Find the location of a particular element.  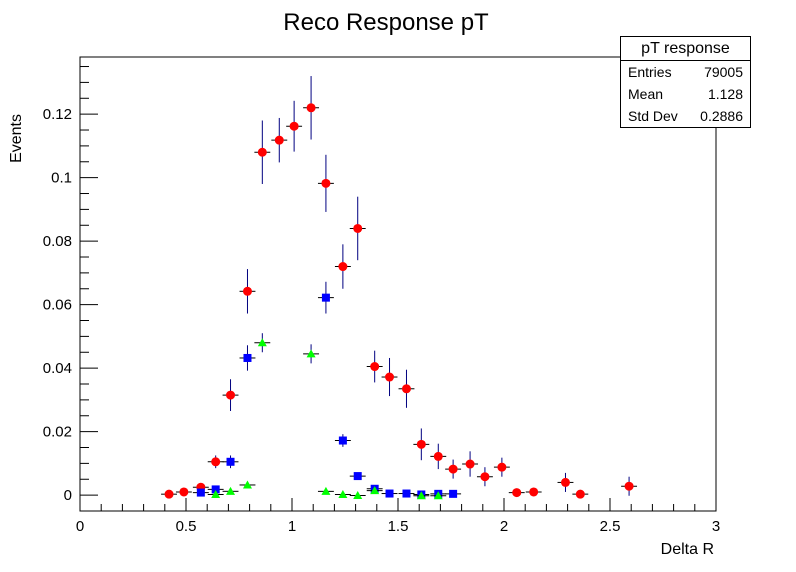

y-tick-label: 0.06 is located at coordinates (57, 305).